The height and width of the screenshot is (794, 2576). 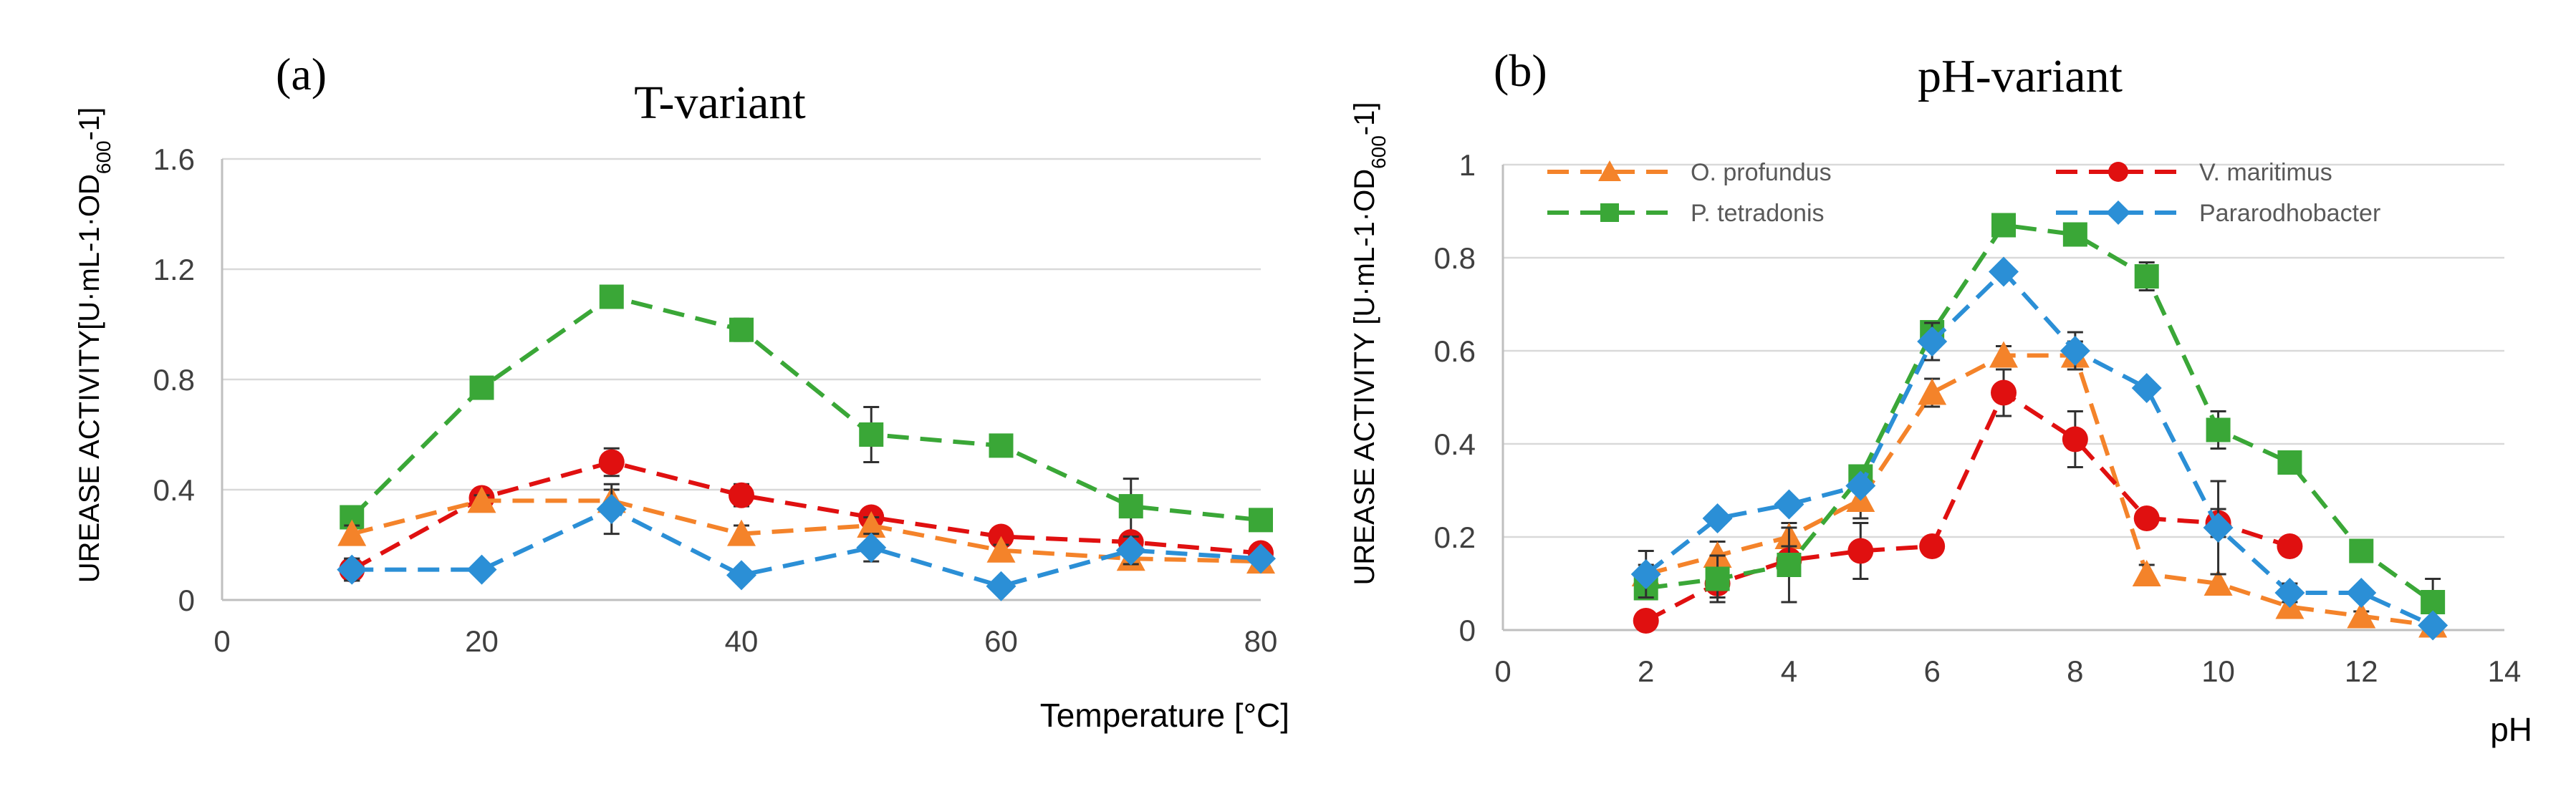 I want to click on y-tick-labels-a: 0 0.4 0.8 1.2 1.6, so click(x=174, y=379).